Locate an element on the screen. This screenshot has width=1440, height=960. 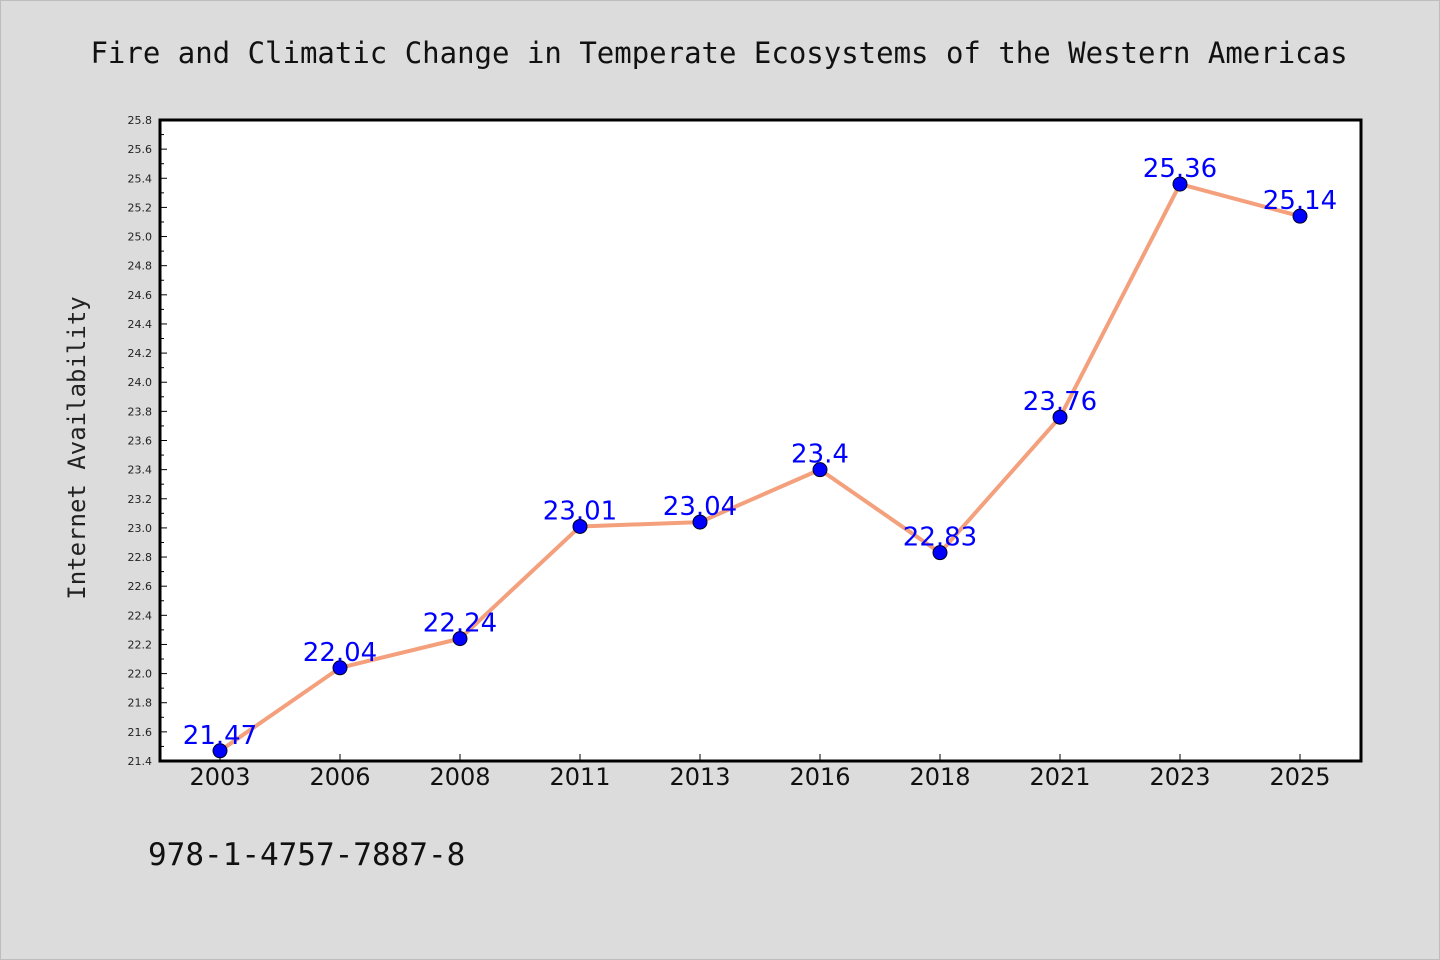
y-tick-label: 21.6 is located at coordinates (140, 732).